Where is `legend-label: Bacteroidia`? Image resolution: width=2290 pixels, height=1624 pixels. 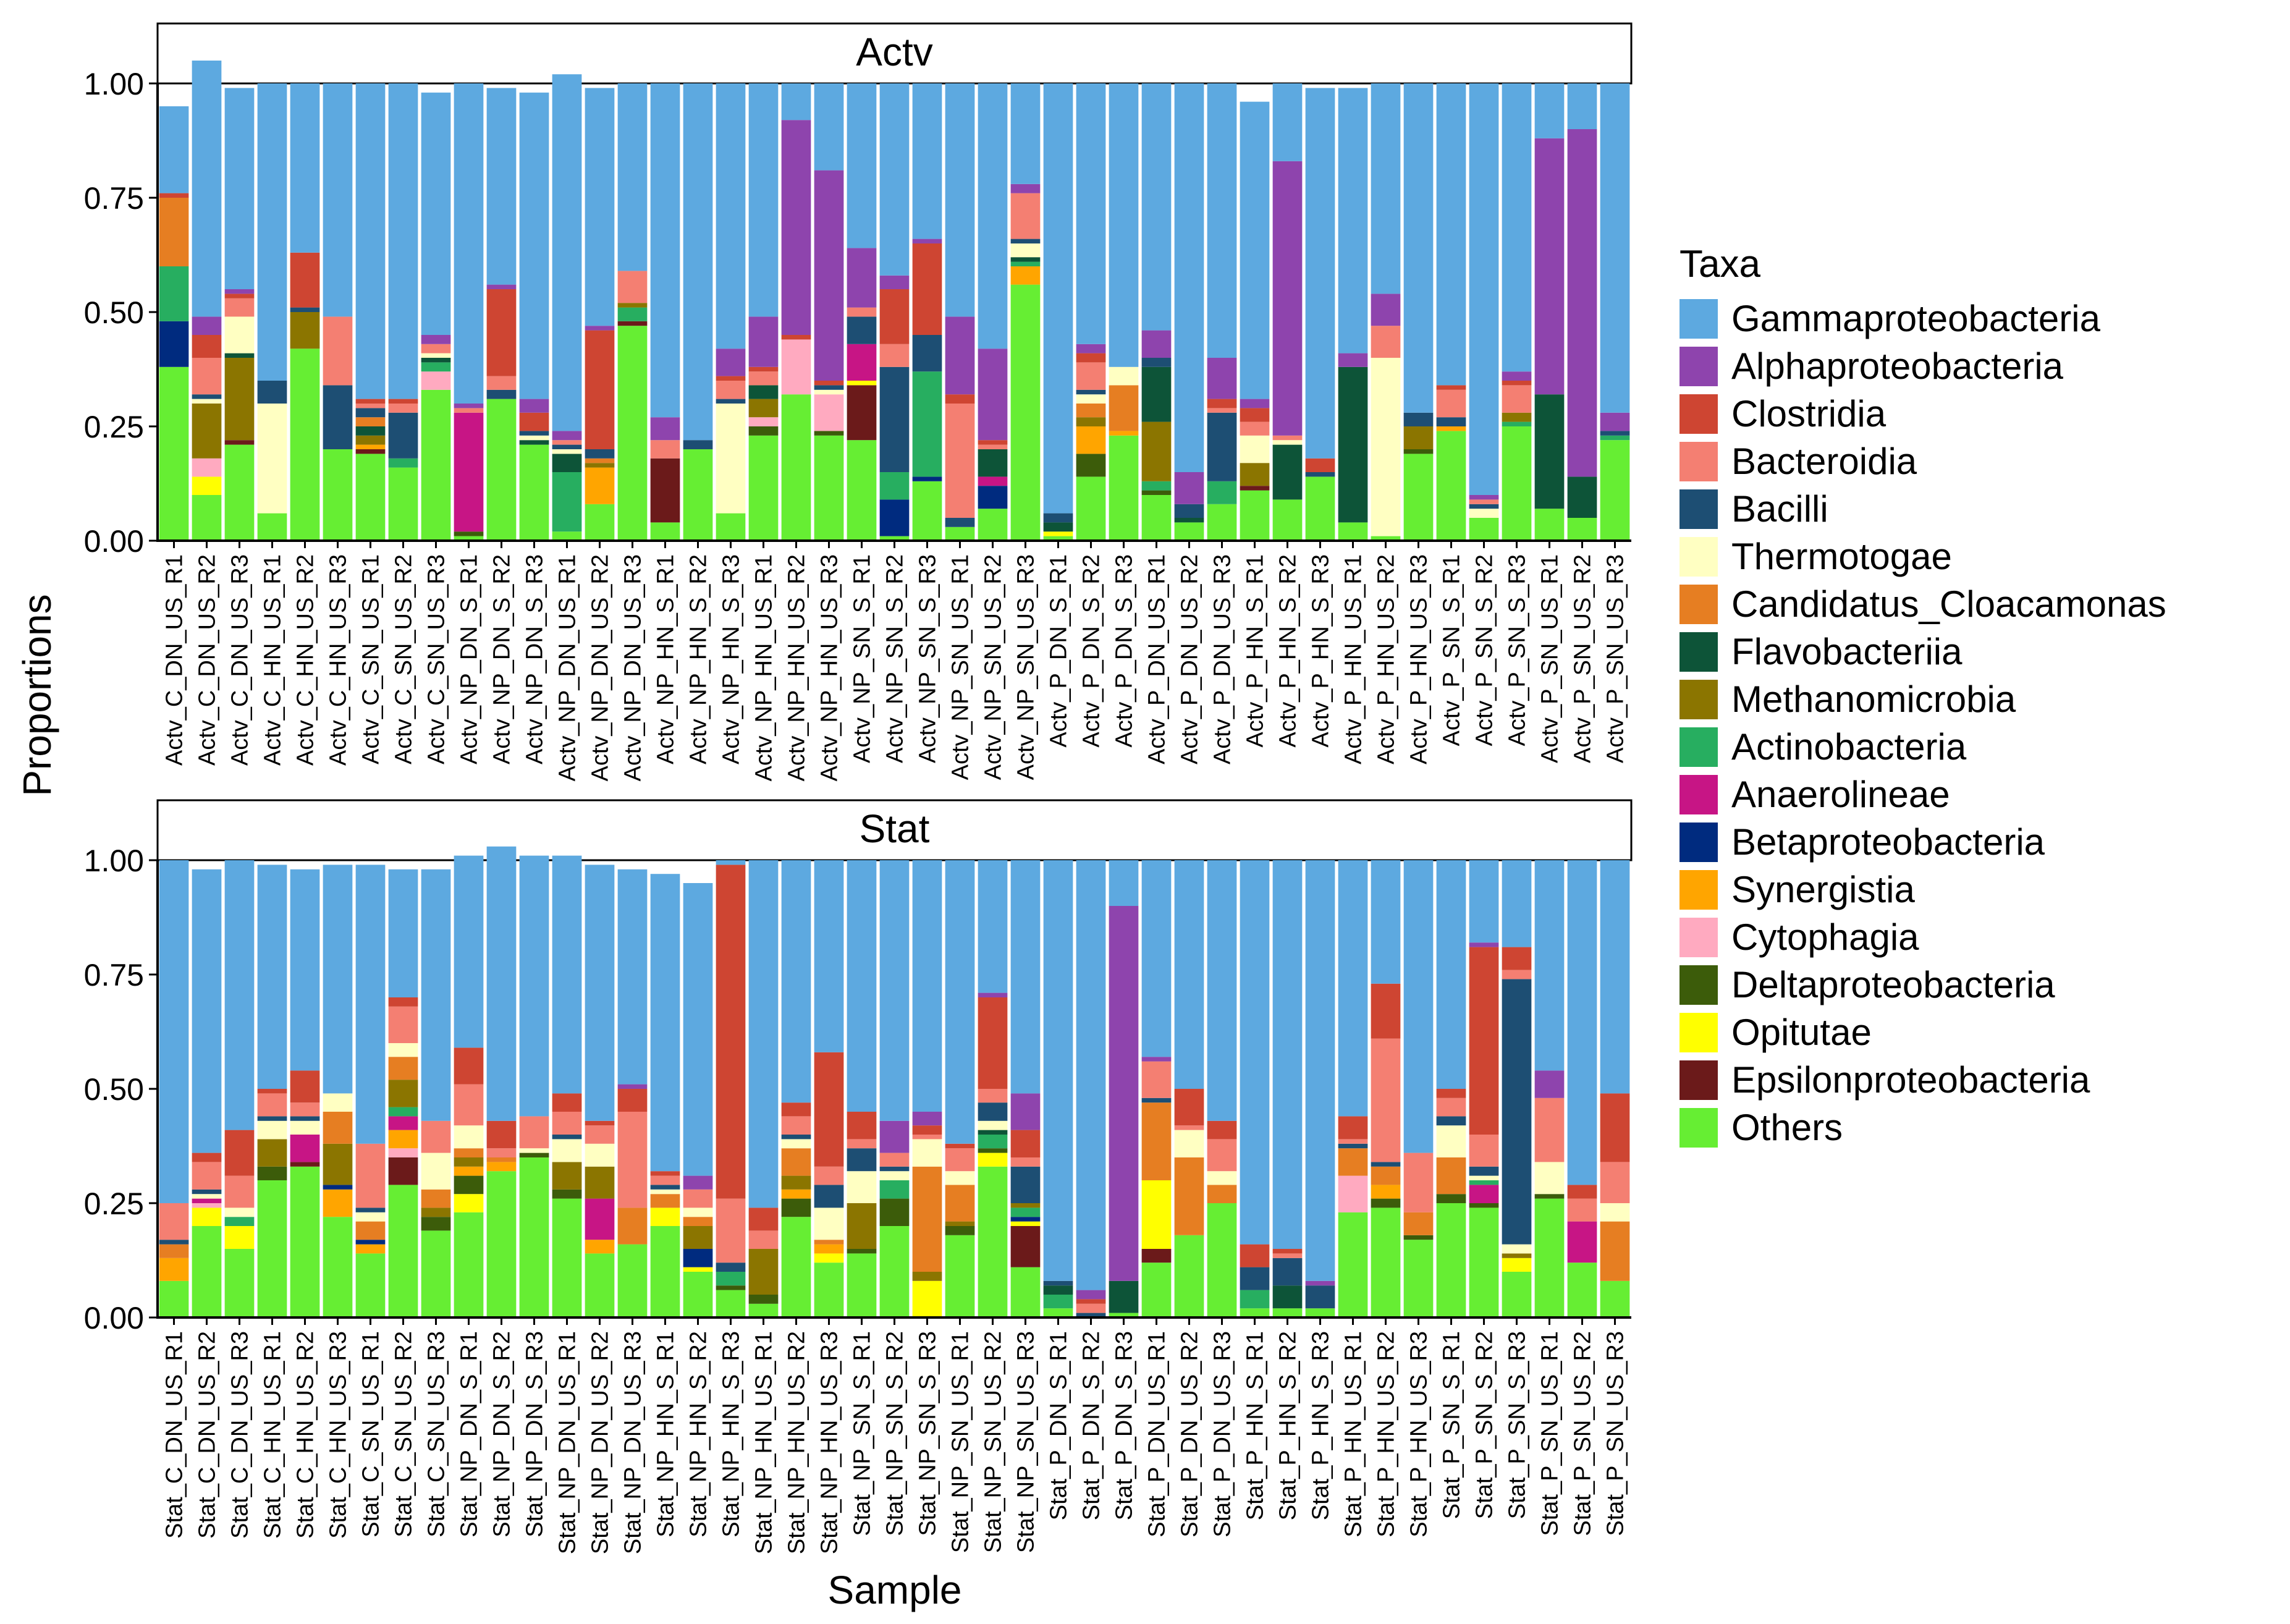 legend-label: Bacteroidia is located at coordinates (1824, 461).